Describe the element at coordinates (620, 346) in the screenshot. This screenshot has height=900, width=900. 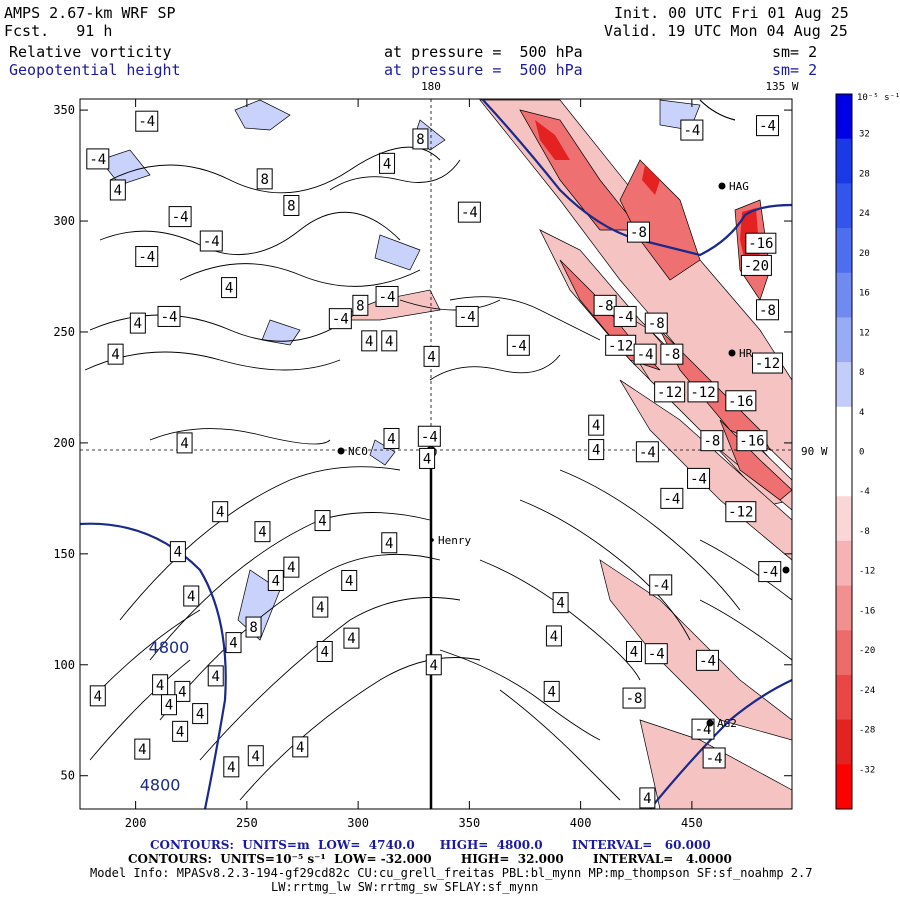
I see `contour-label: -12` at that location.